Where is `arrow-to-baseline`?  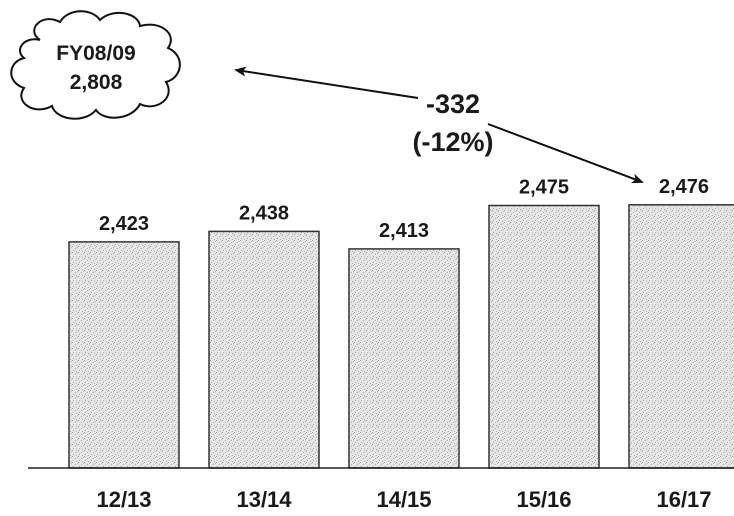
arrow-to-baseline is located at coordinates (326, 82).